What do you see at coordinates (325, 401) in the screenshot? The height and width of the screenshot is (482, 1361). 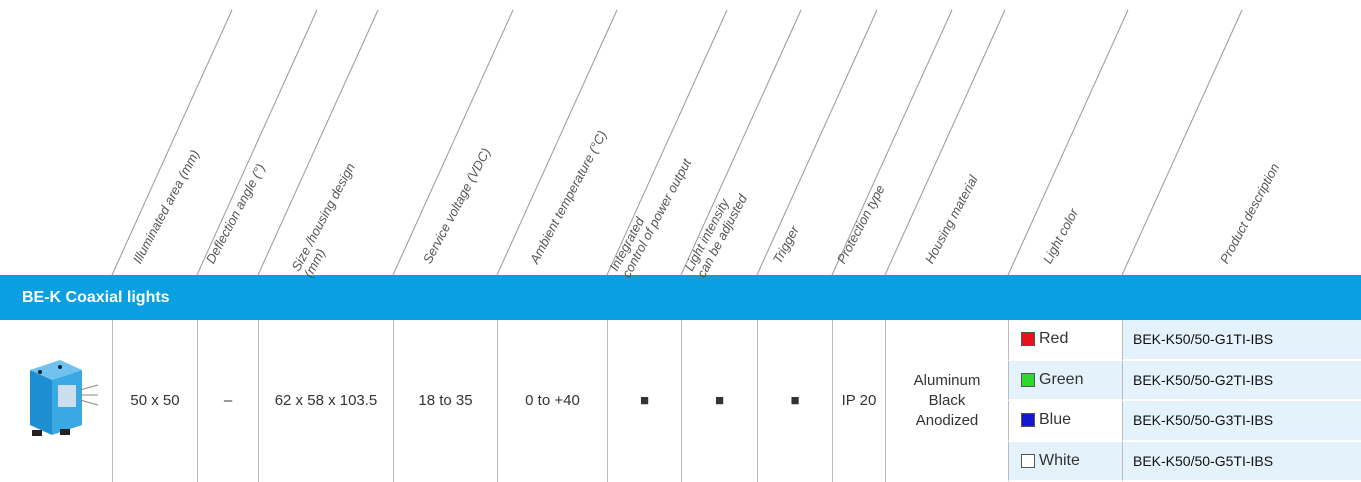 I see `cell: 62 x 58 x 103.5` at bounding box center [325, 401].